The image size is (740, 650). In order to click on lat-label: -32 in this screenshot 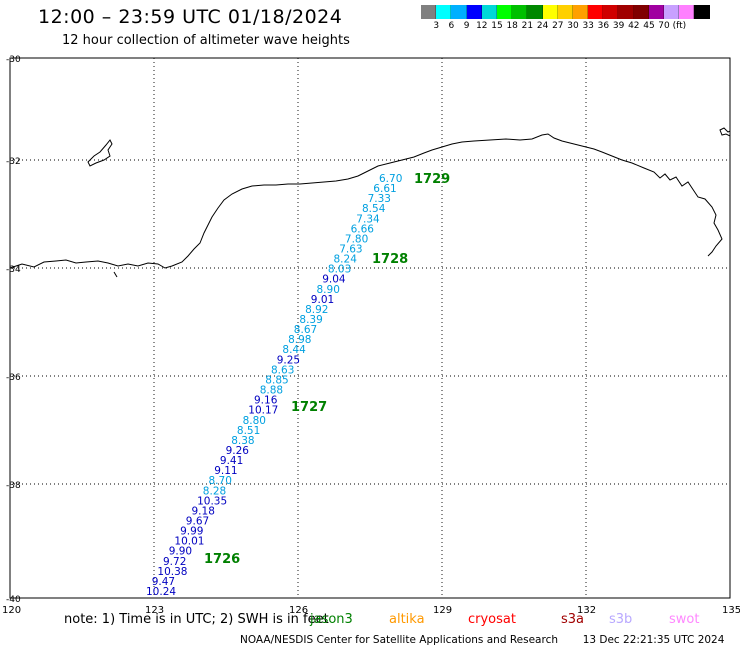, I will do `click(13, 162)`.